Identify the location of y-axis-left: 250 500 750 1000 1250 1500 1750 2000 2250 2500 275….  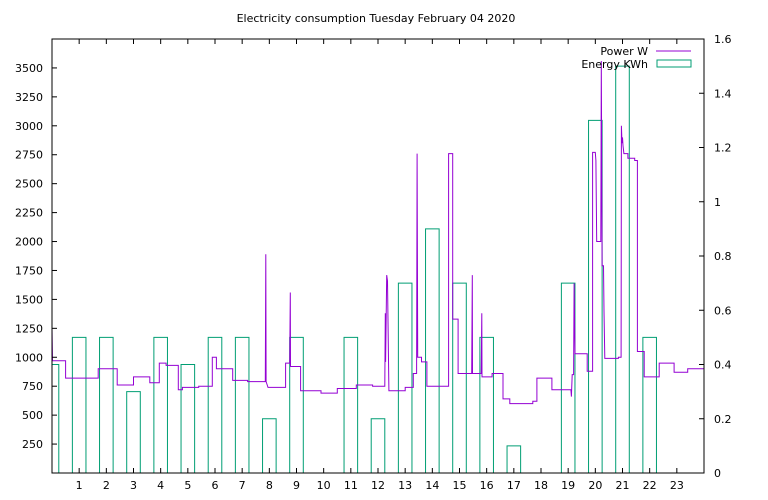
(36, 256).